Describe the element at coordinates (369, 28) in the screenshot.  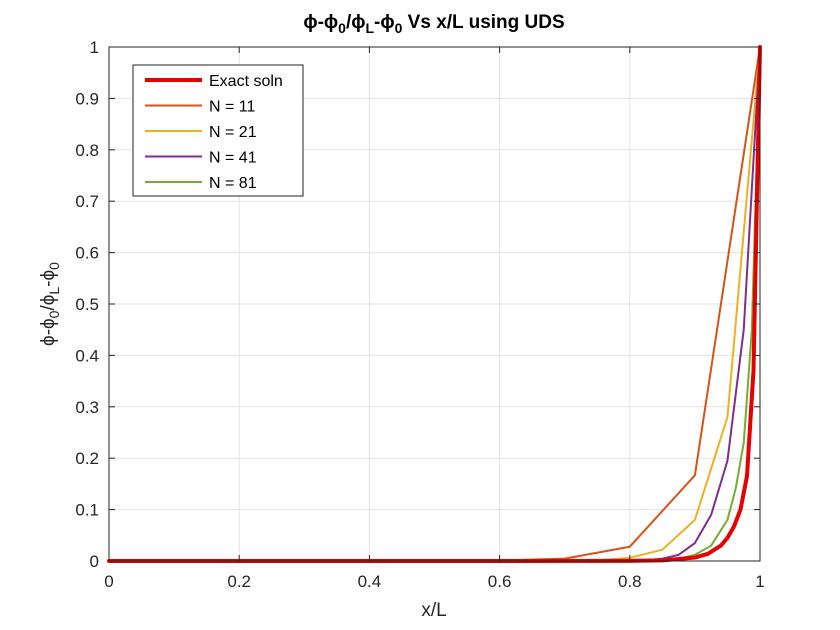
I see `title-subscript: L` at that location.